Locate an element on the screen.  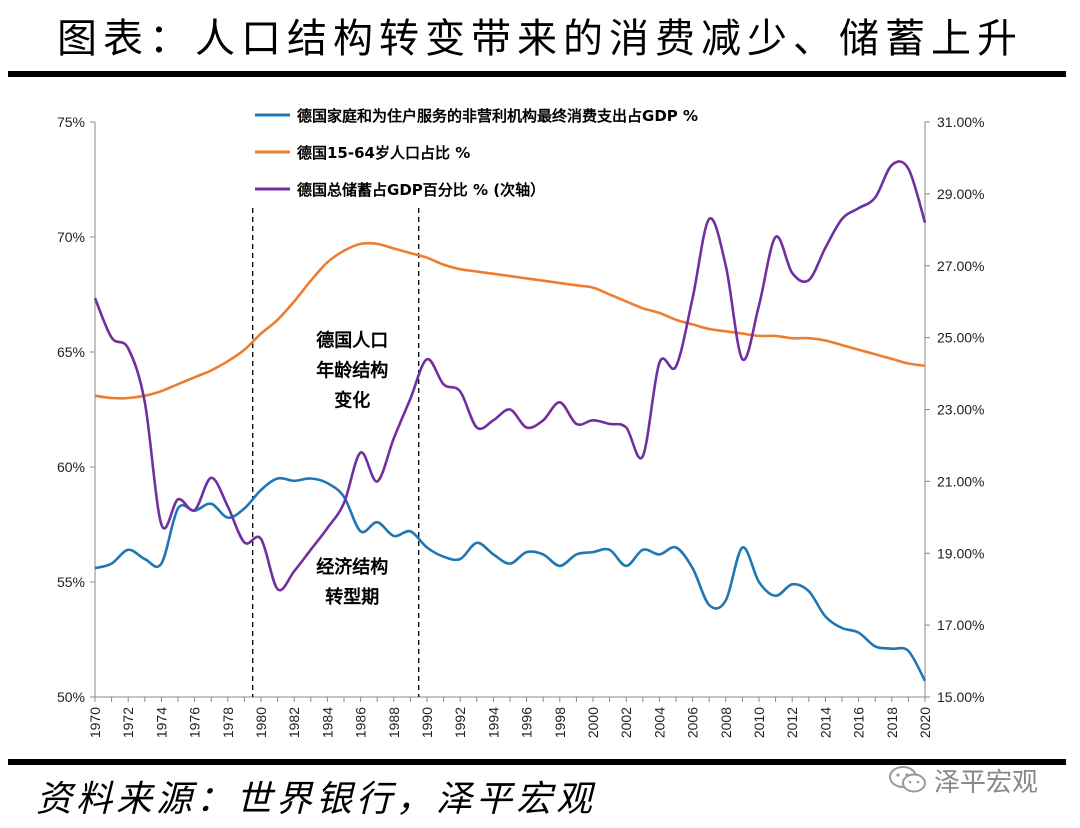
y-left-tick-label: 65% is located at coordinates (71, 352).